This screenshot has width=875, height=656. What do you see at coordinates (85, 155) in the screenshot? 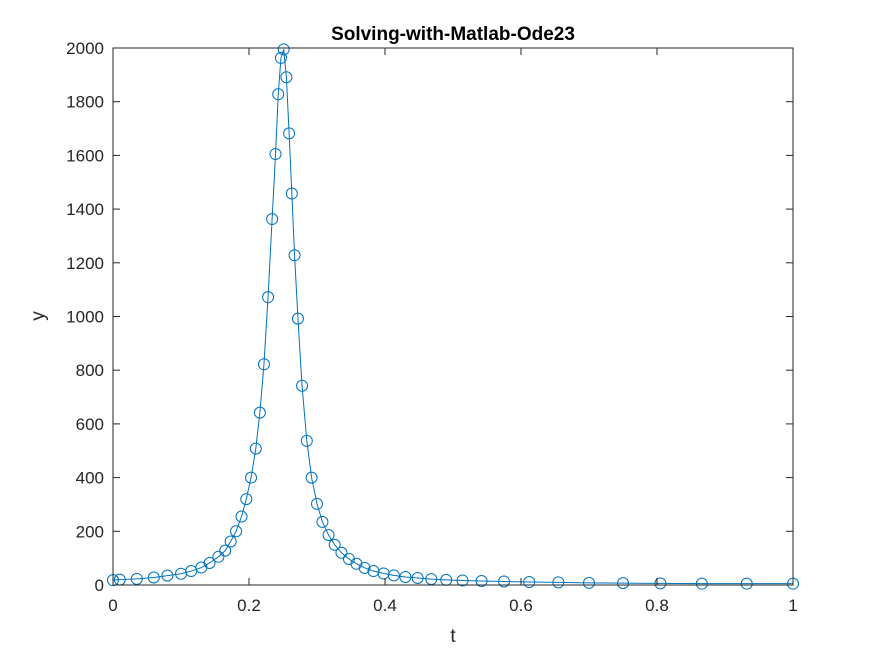
I see `y-tick-label: 1600` at bounding box center [85, 155].